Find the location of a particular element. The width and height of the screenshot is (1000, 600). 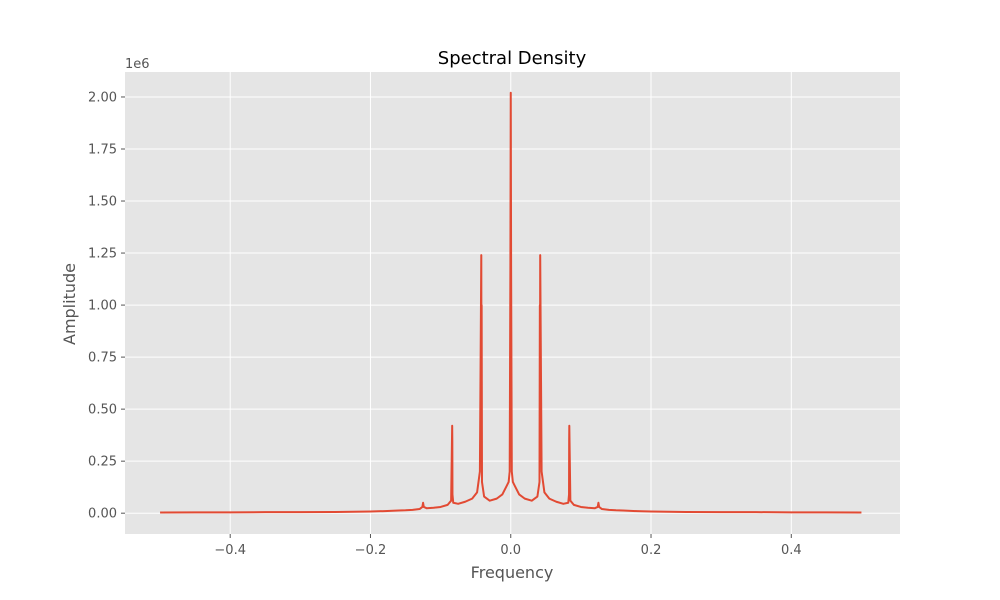

x-axis-label: Frequency is located at coordinates (512, 572).